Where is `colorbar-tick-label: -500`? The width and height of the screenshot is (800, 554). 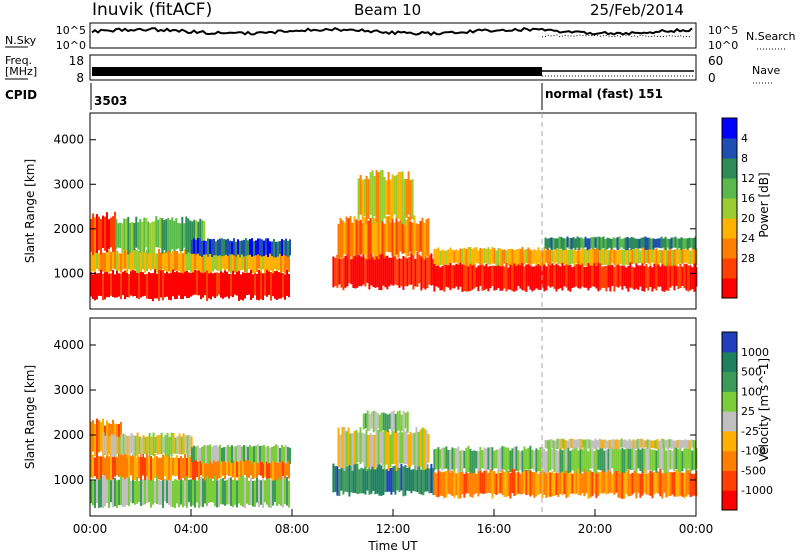
colorbar-tick-label: -500 is located at coordinates (753, 470).